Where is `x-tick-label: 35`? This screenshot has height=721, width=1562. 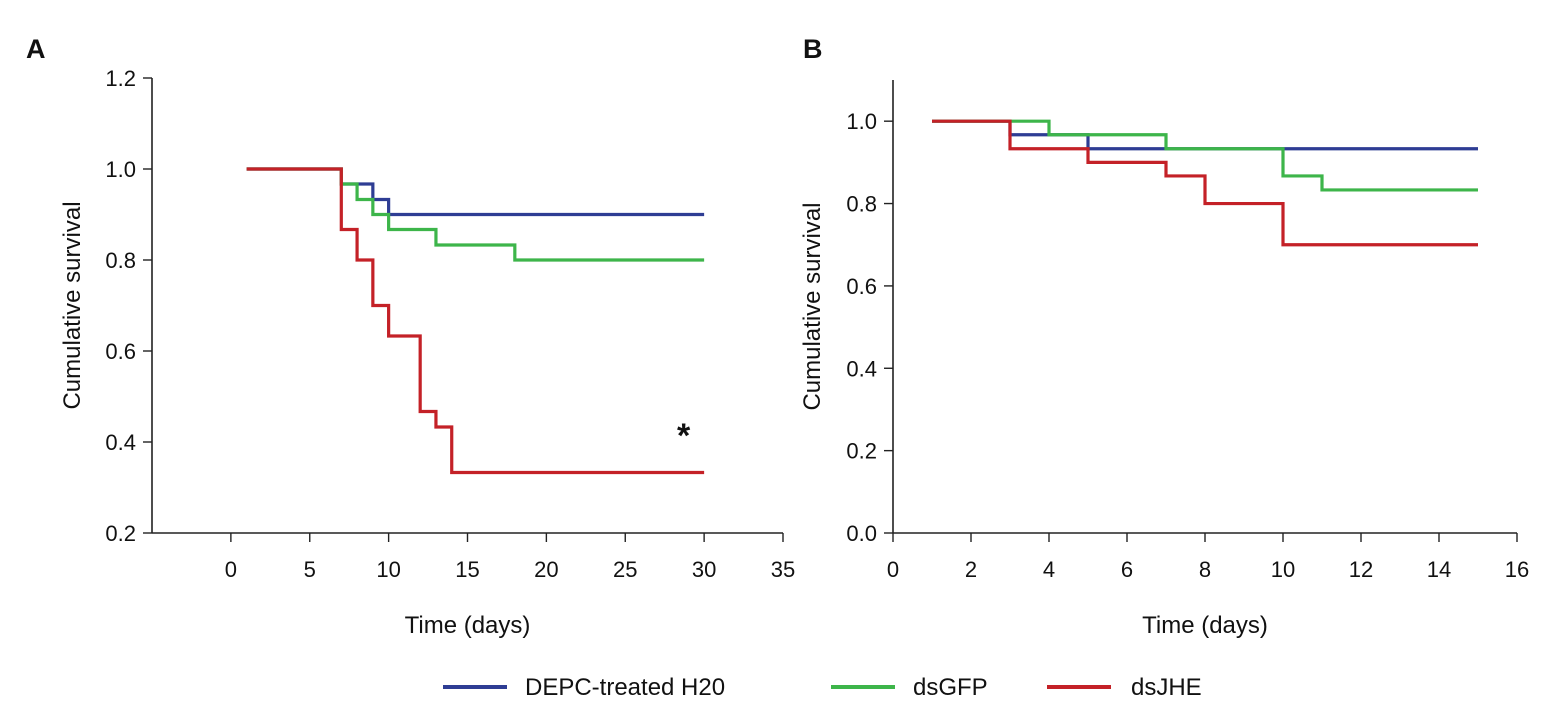 x-tick-label: 35 is located at coordinates (783, 569).